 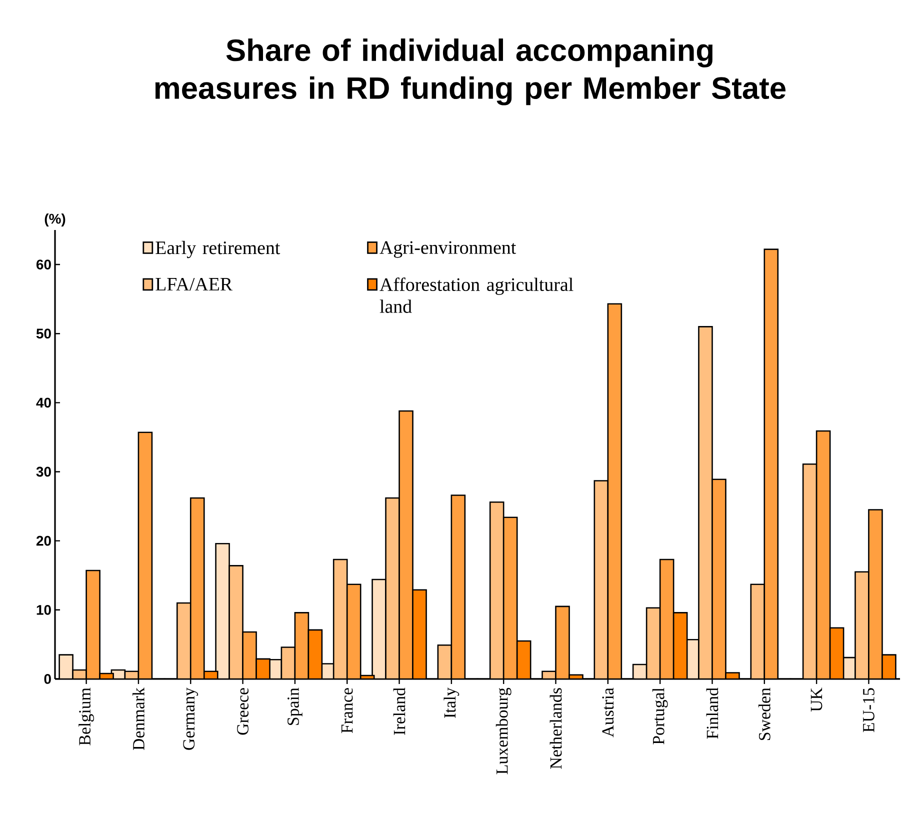 I want to click on x-tick-label: Netherlands, so click(x=556, y=728).